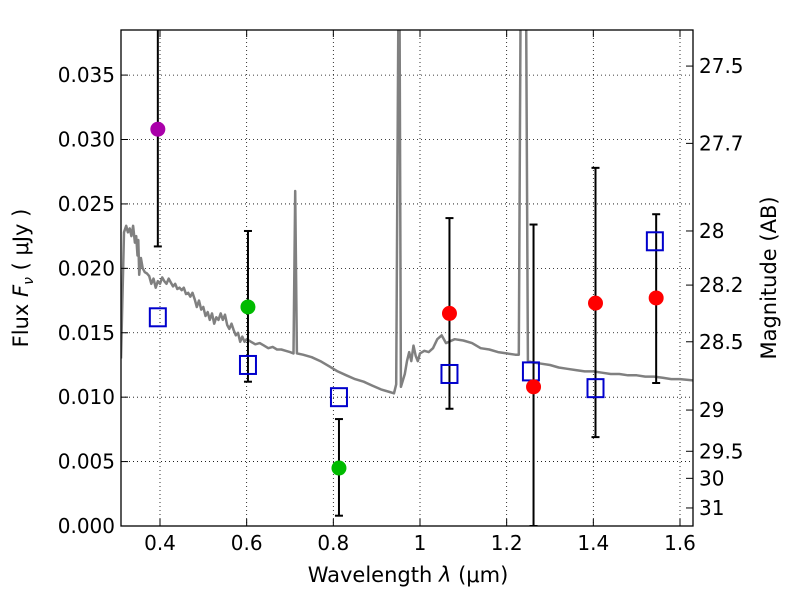  I want to click on y2-axis-title: Magnitude (AB), so click(769, 277).